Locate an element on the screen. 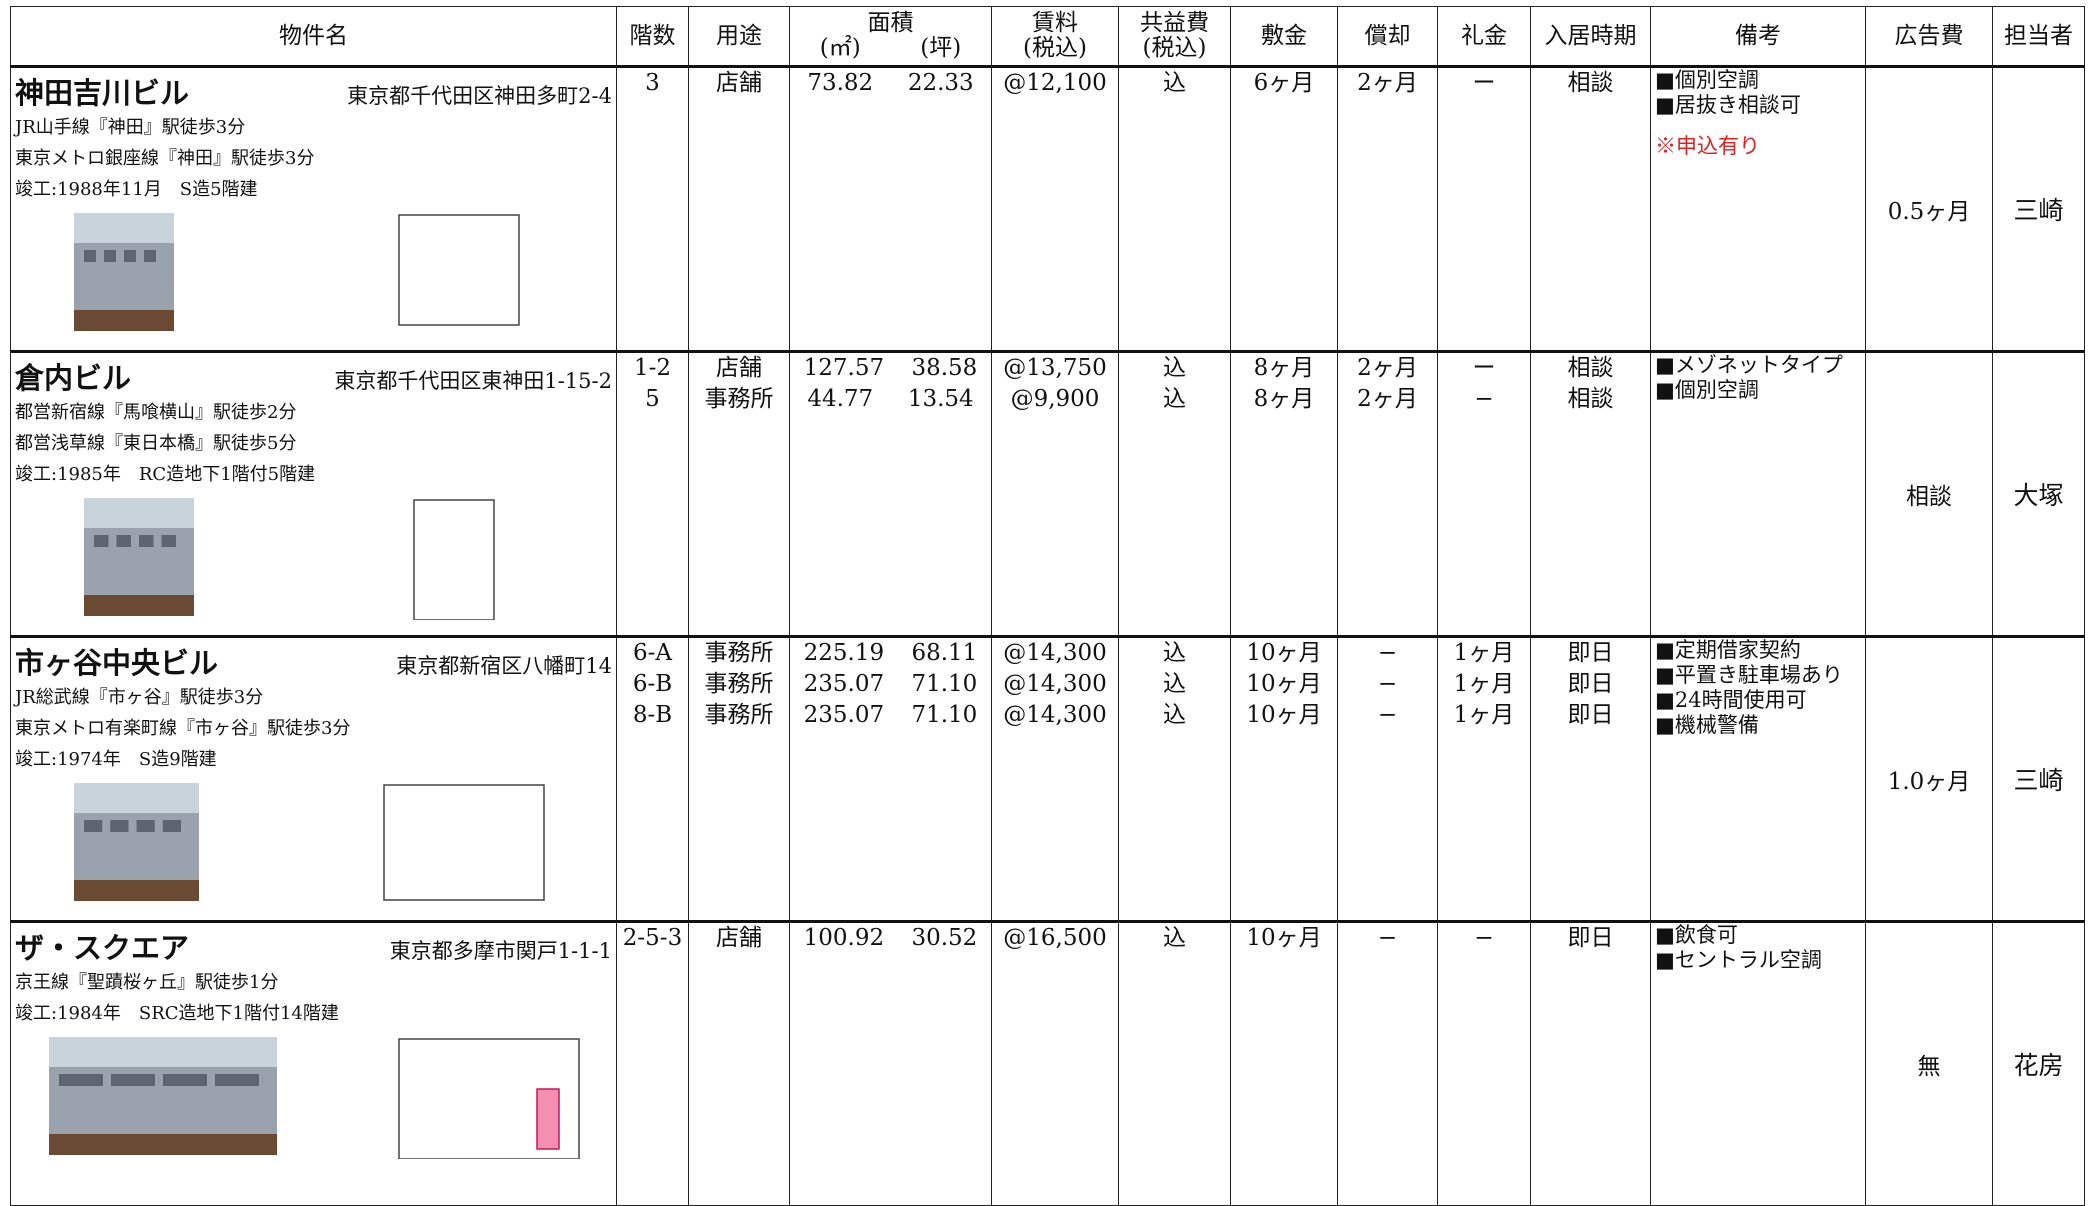  header-cell: 用途 is located at coordinates (739, 36).